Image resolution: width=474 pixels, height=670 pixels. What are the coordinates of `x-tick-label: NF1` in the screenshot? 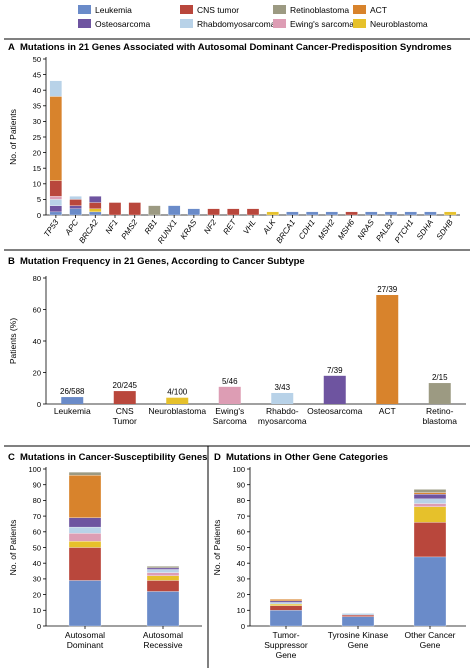 It's located at (112, 227).